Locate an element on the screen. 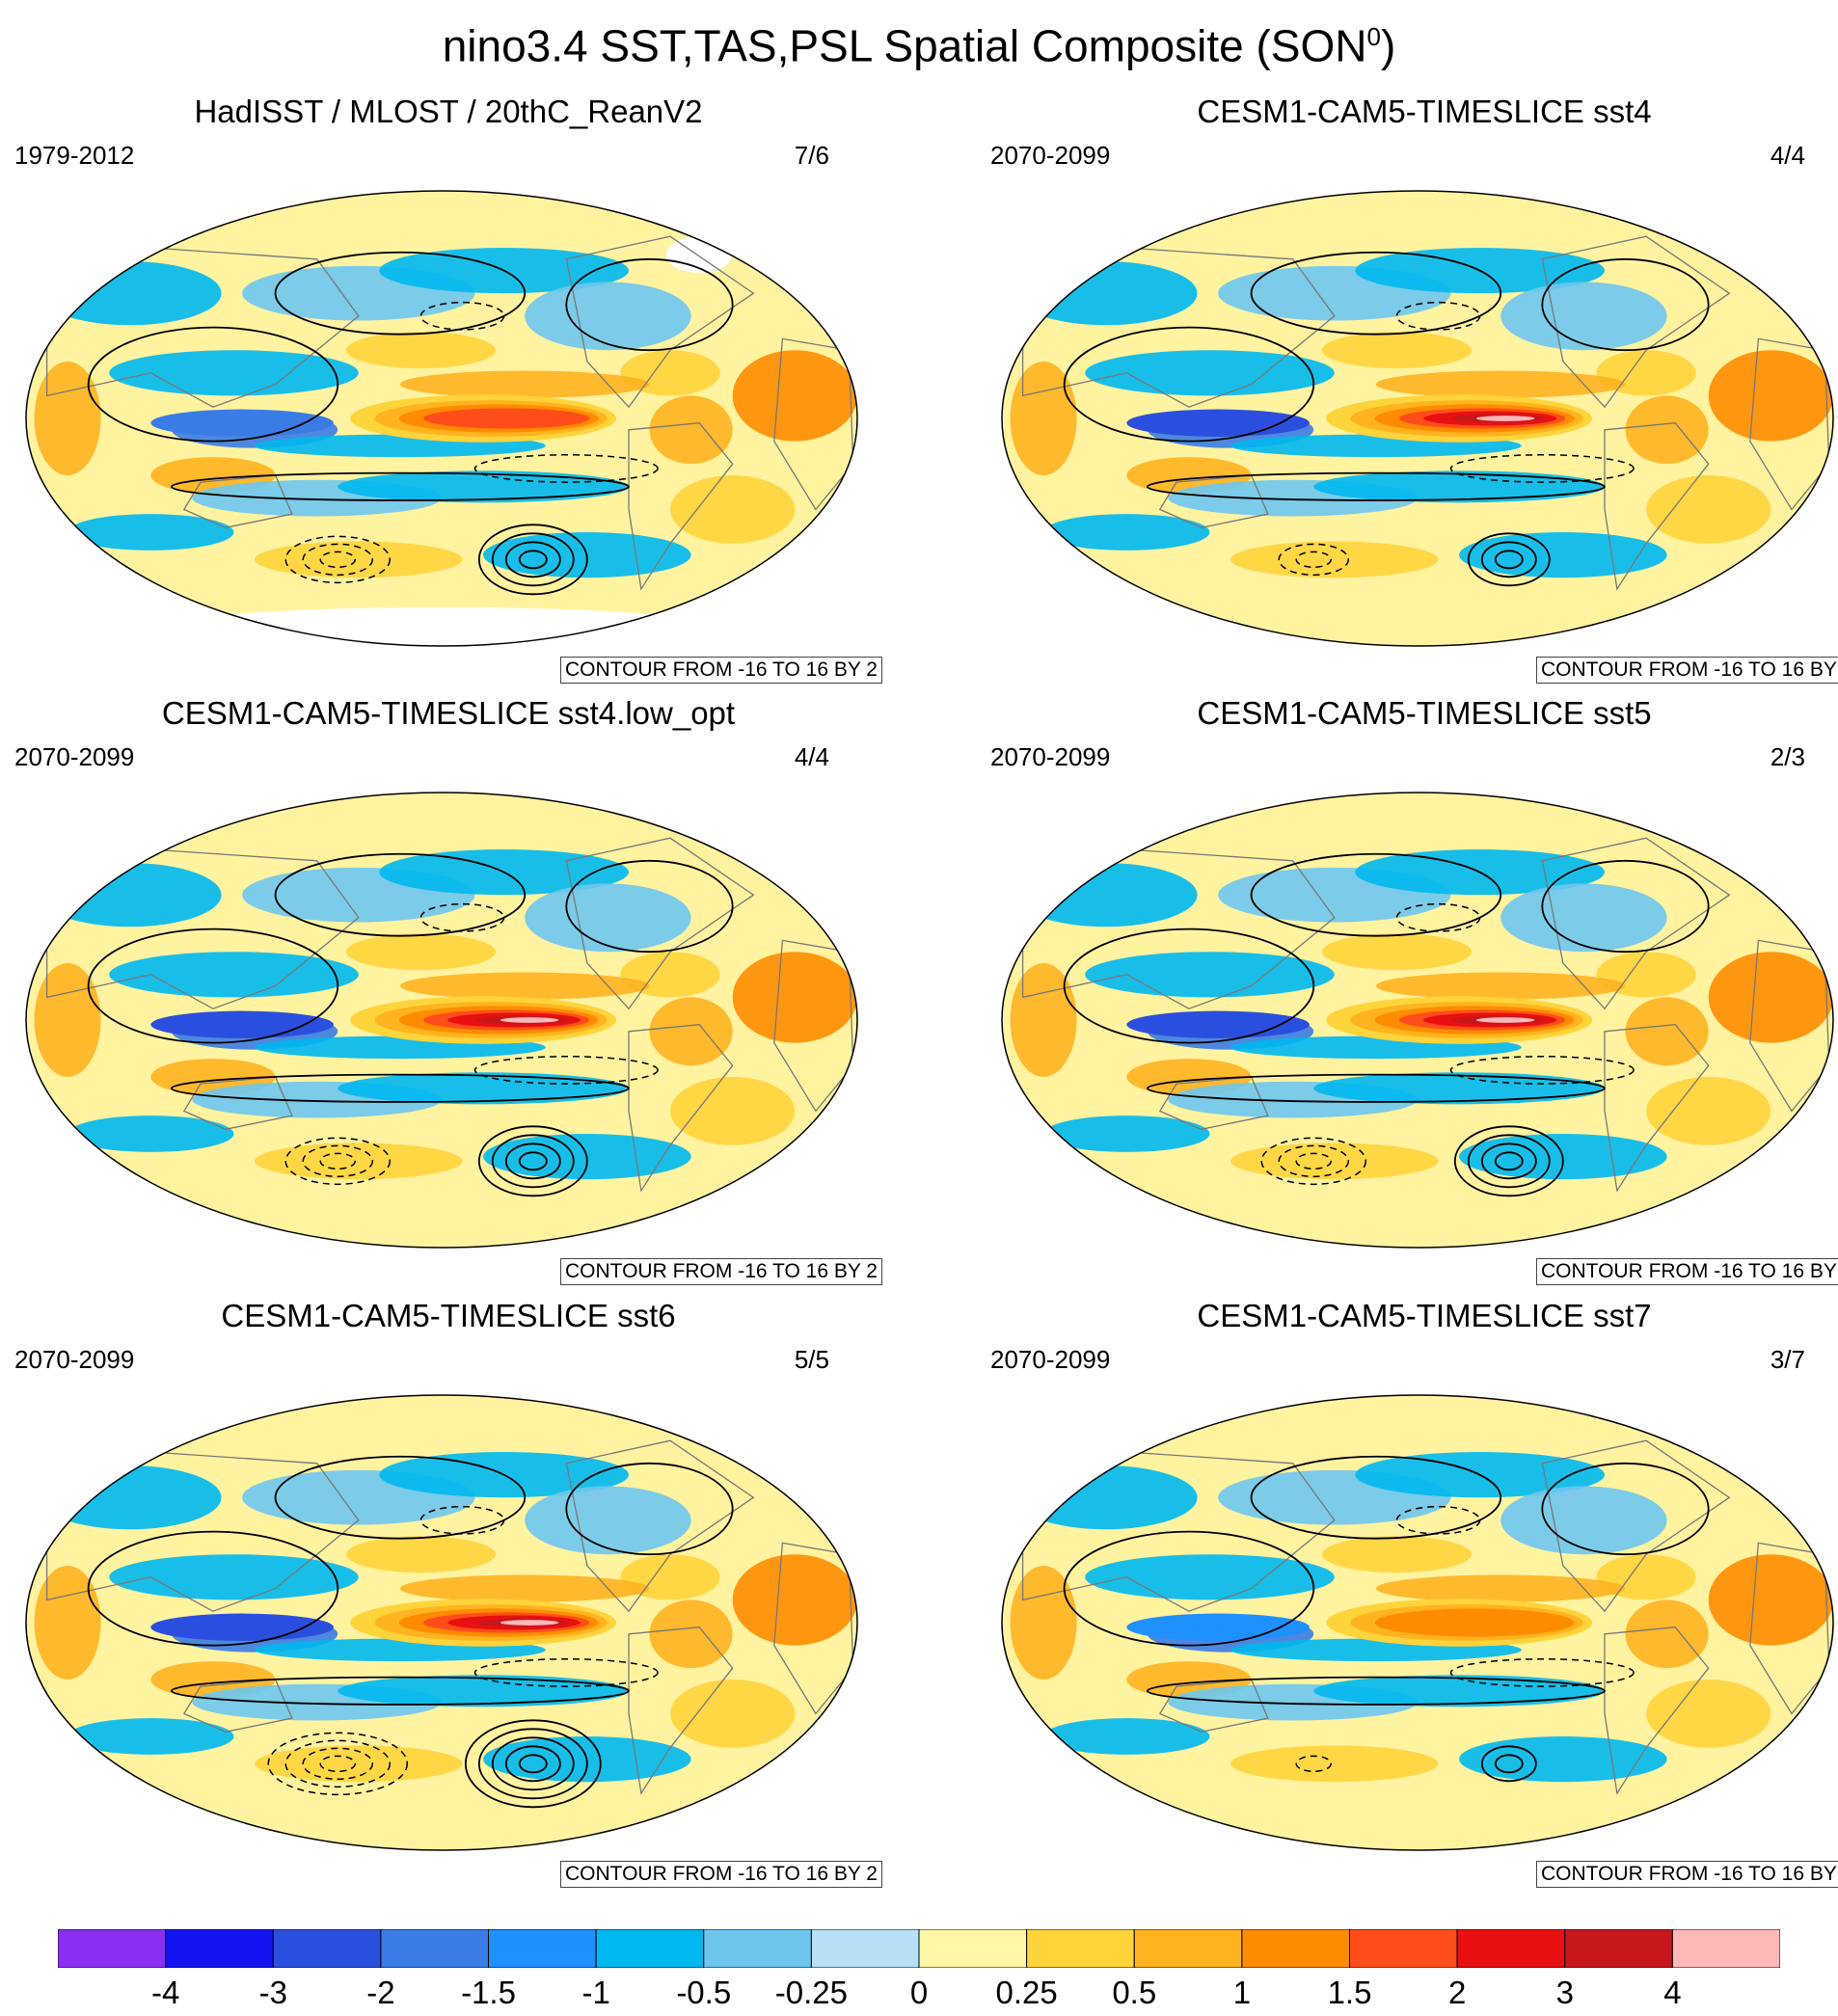  figure-title-superscript: 0 is located at coordinates (1374, 36).